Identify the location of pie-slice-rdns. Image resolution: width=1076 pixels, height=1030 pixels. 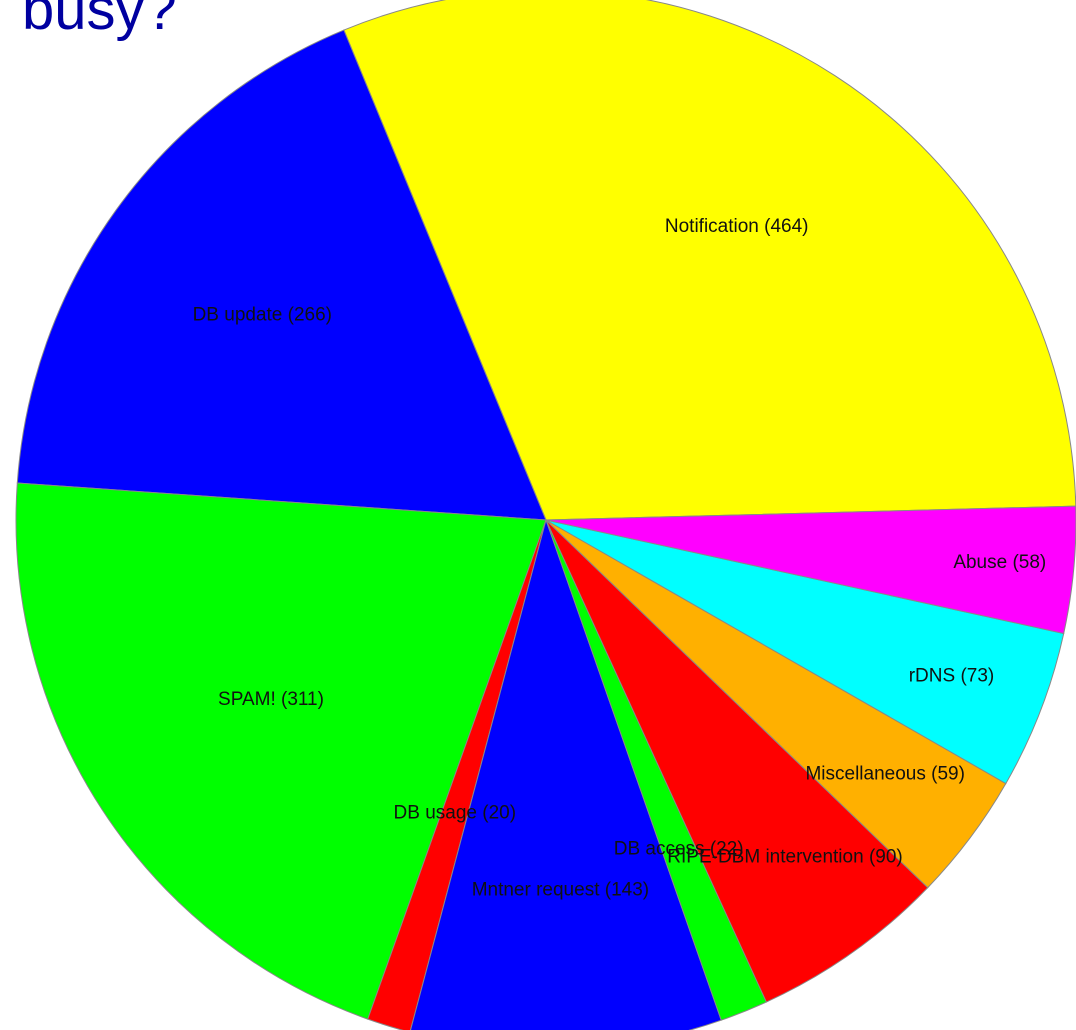
(805, 652).